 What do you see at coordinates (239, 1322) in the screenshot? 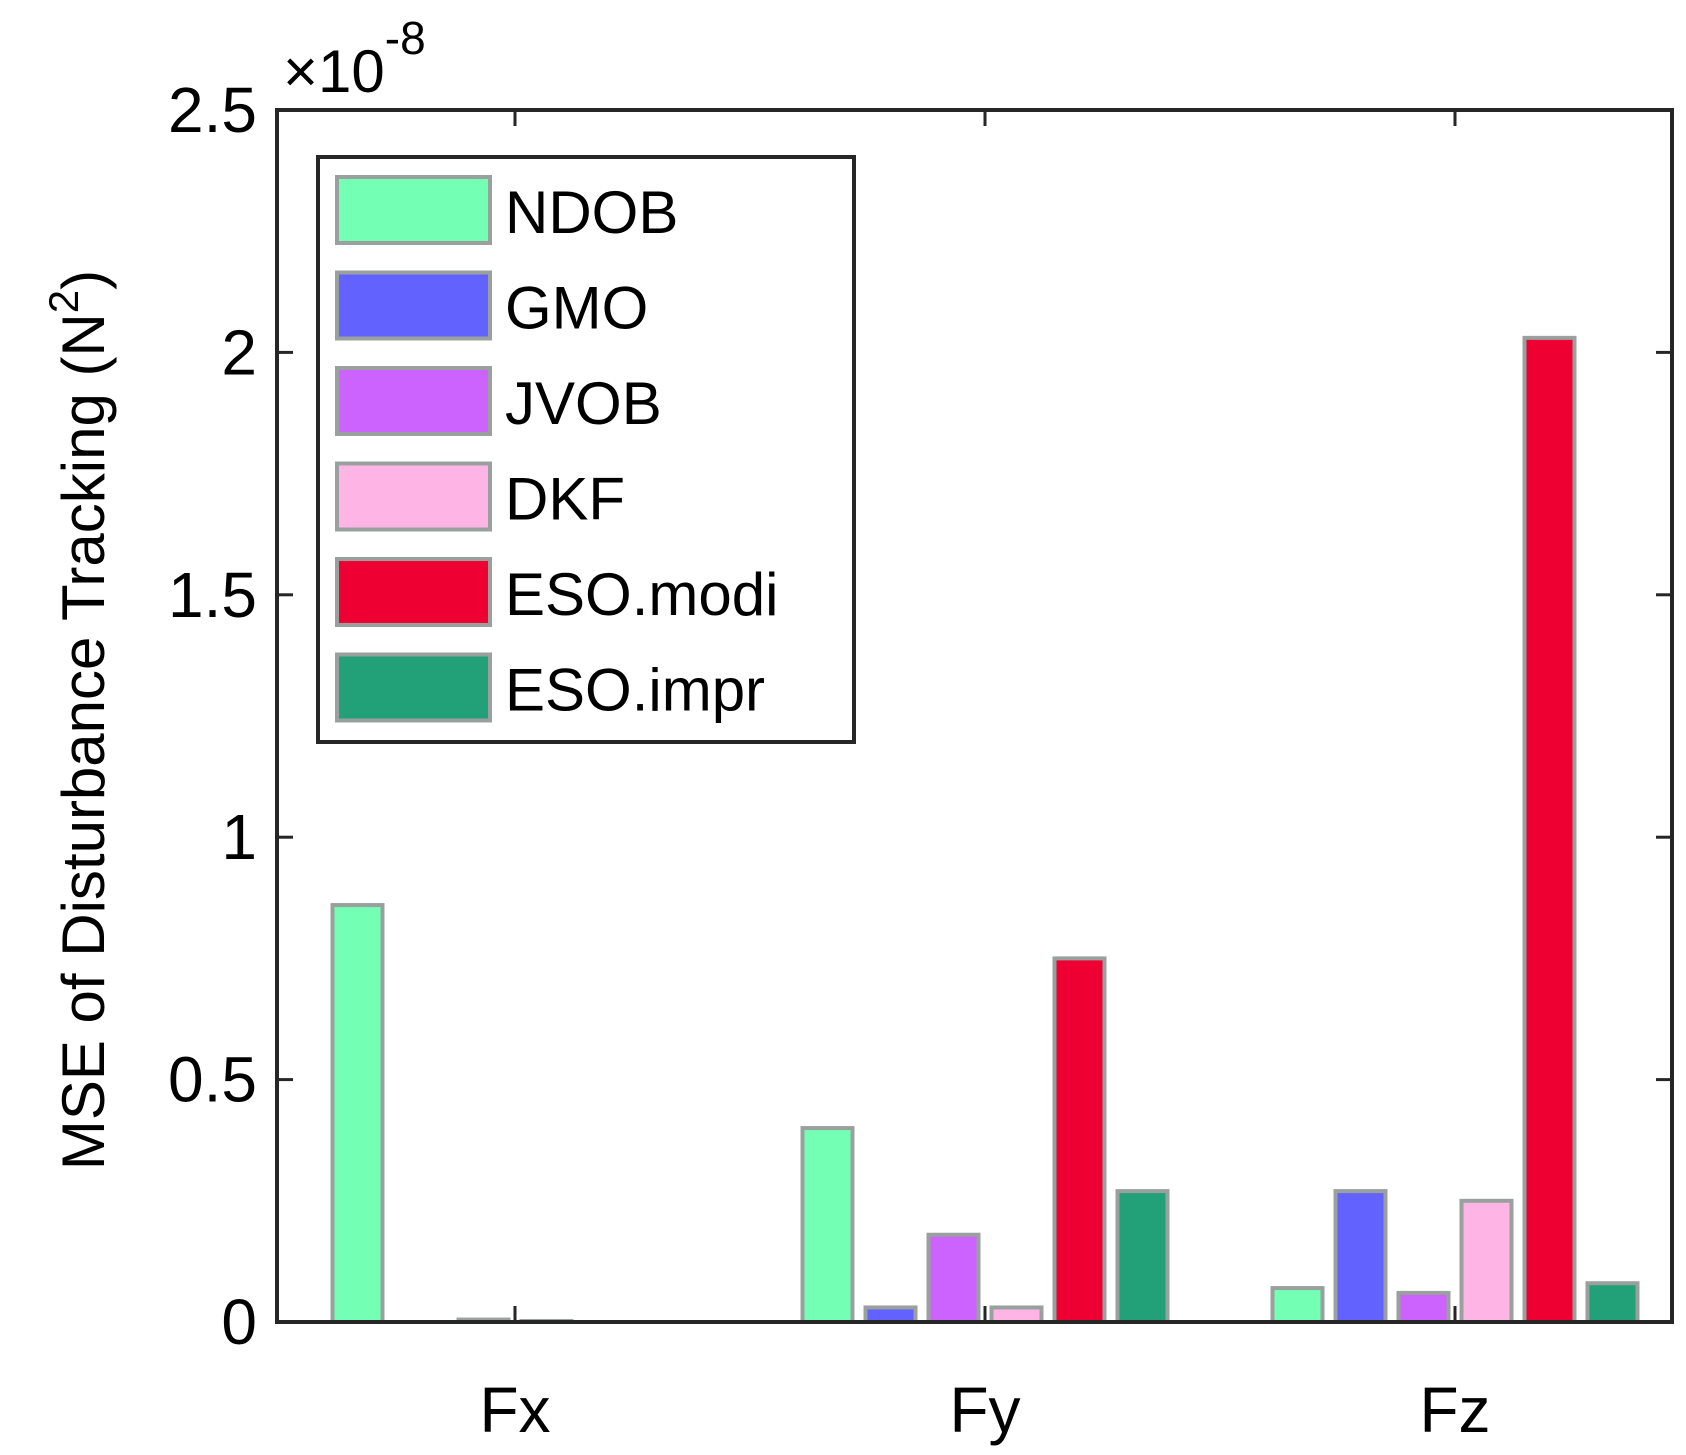
I see `y-tick-label: 0` at bounding box center [239, 1322].